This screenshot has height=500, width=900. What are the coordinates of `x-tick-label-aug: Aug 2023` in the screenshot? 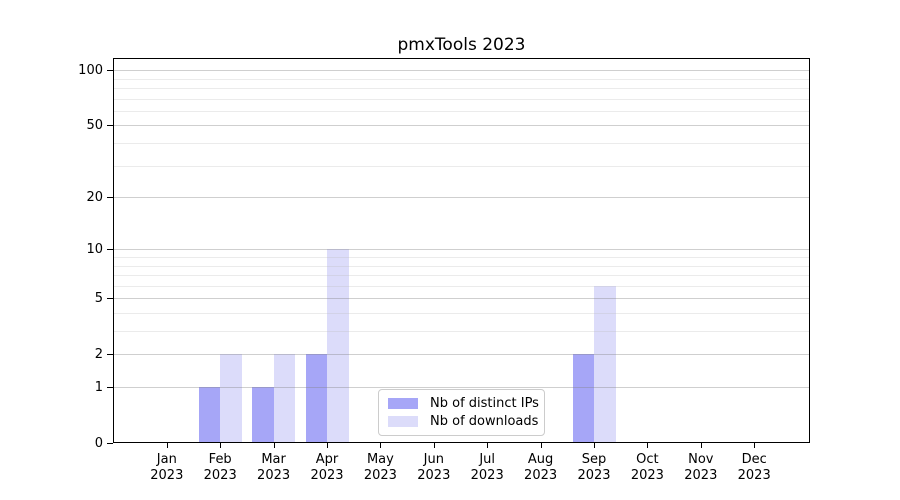 It's located at (541, 467).